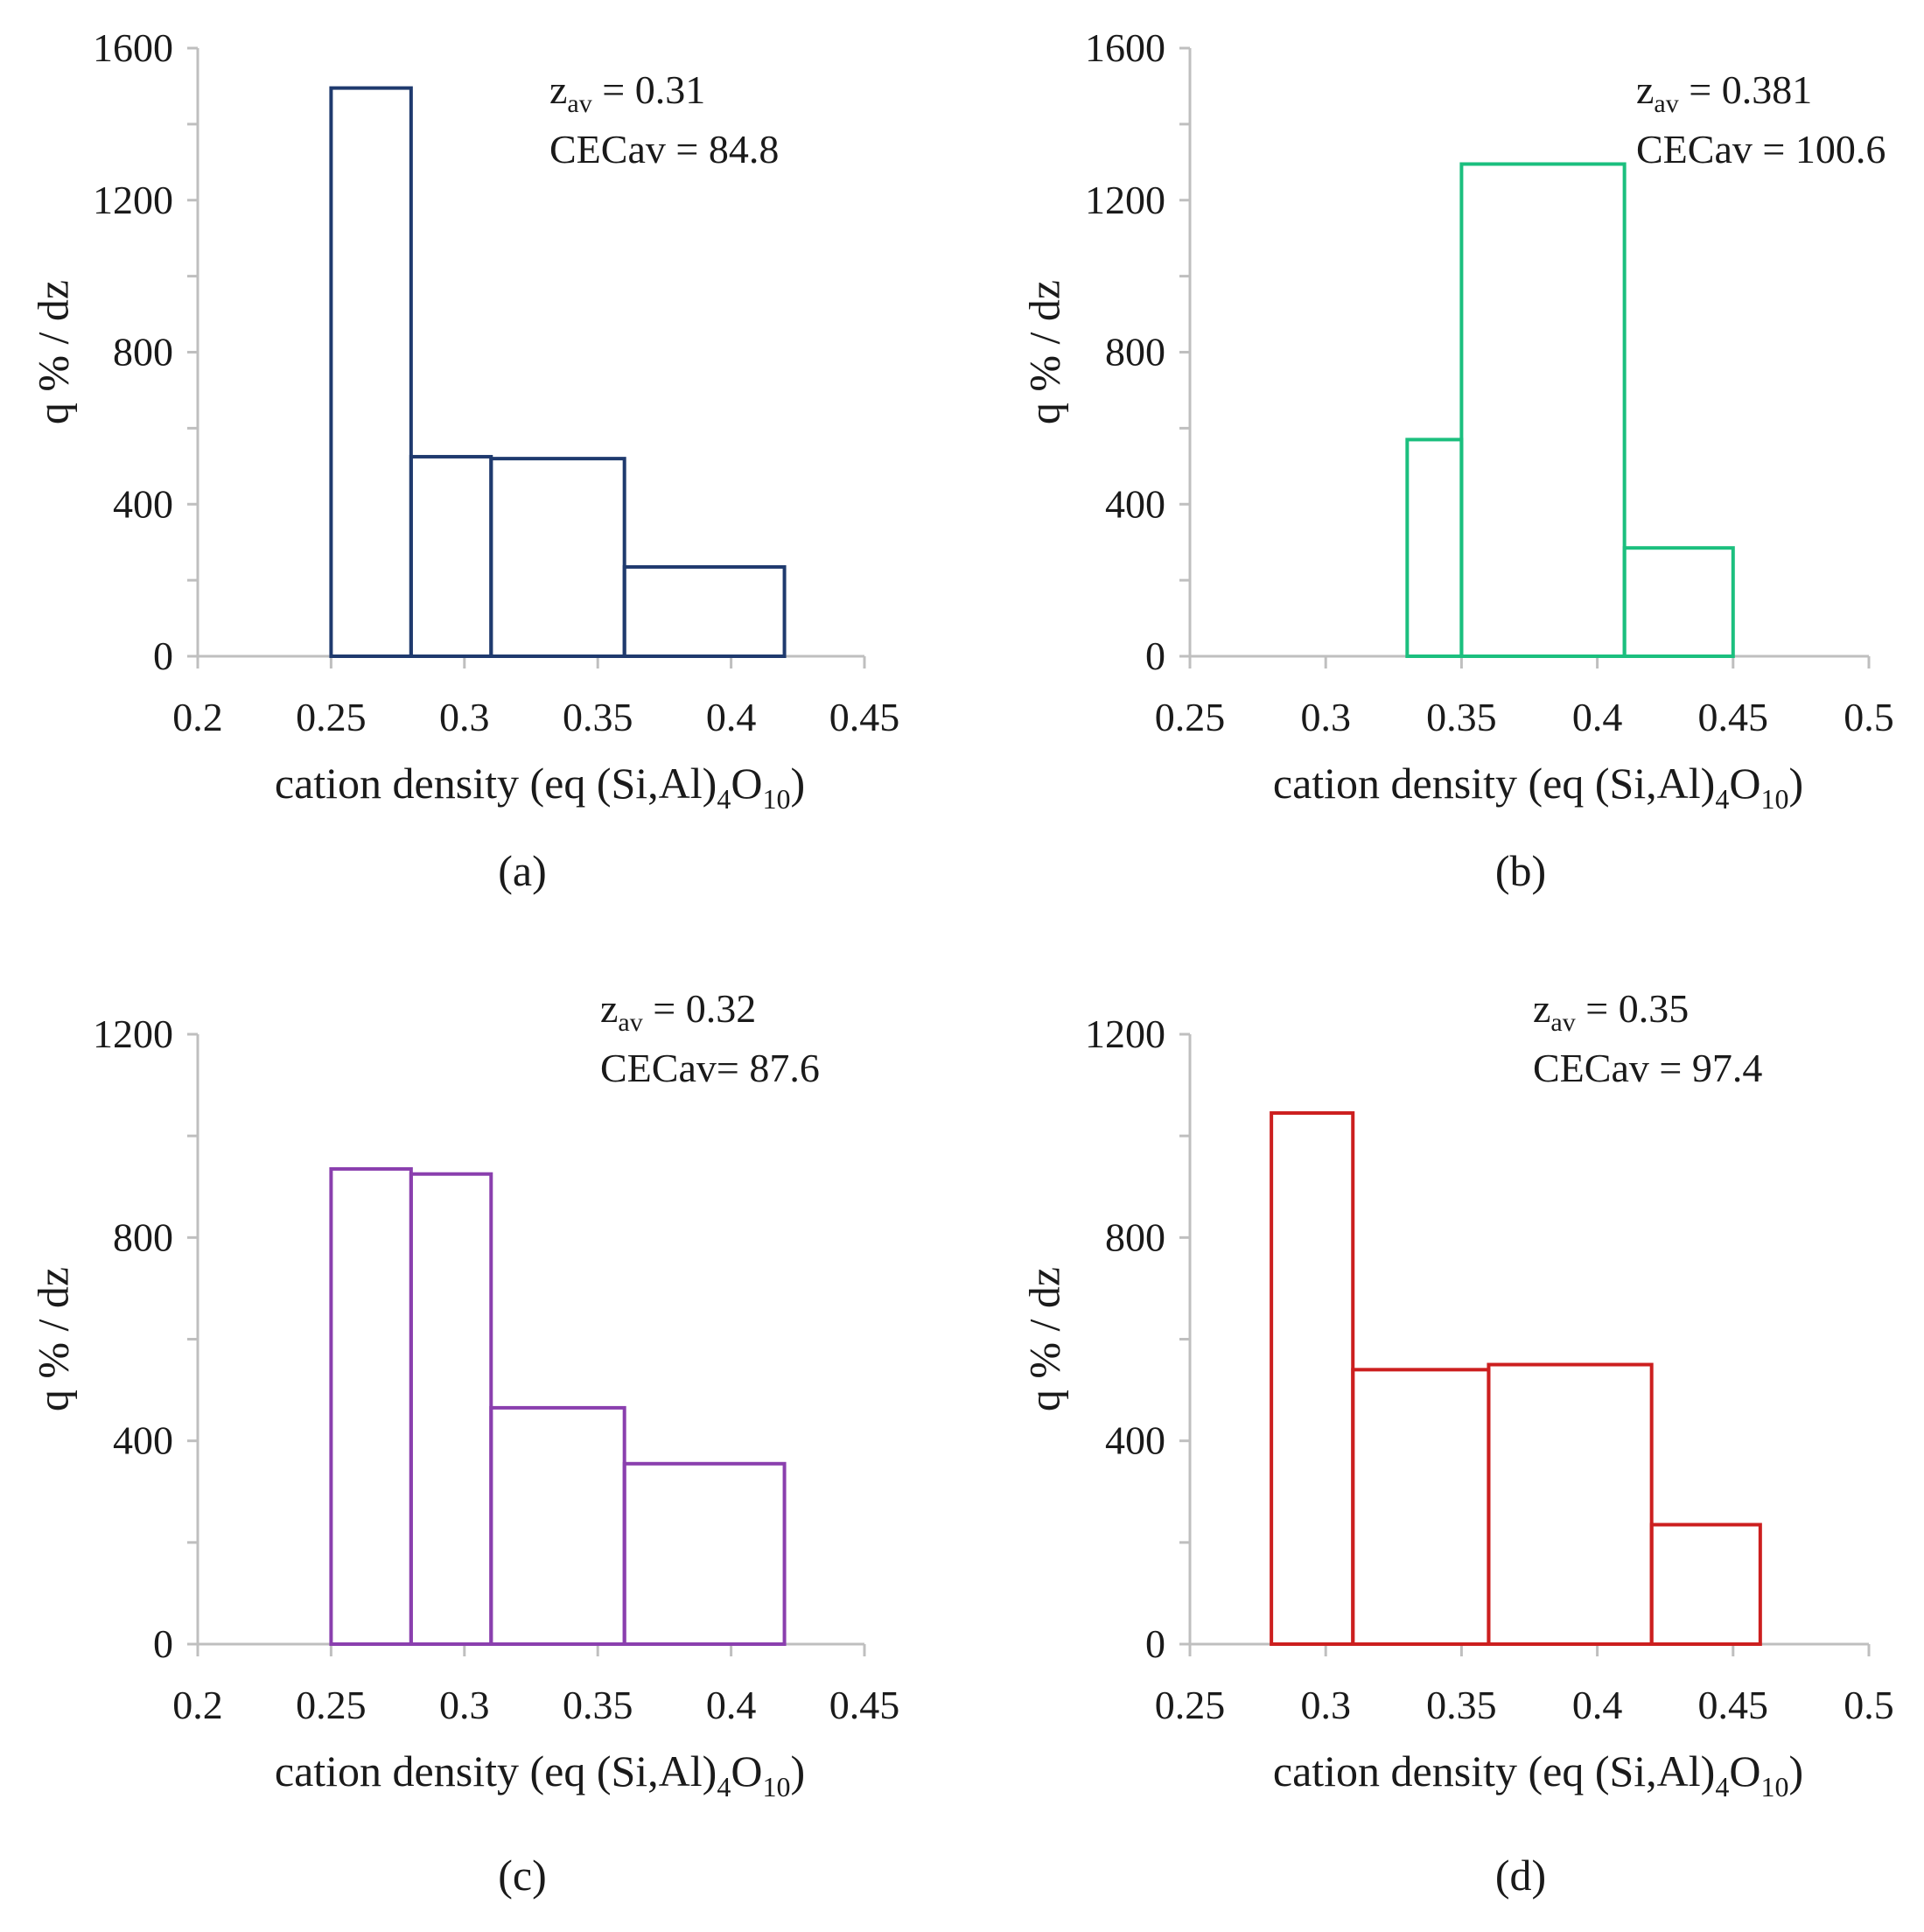  I want to click on z-average-annotation: zav = 0.32, so click(678, 1011).